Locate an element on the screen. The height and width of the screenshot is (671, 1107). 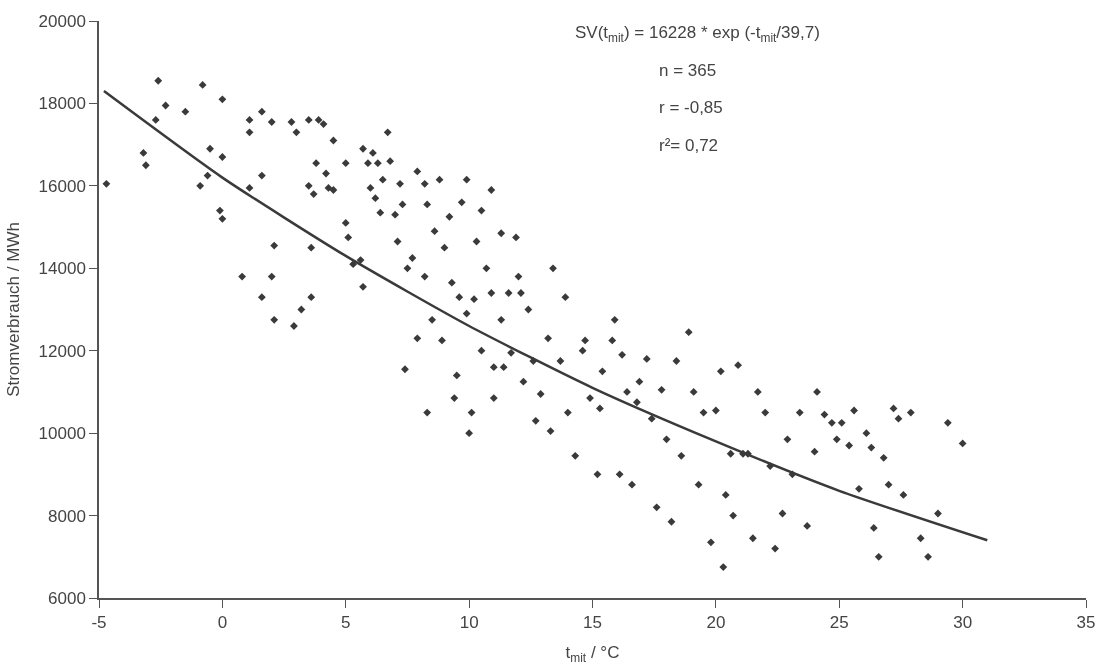
x-tick-label: -5 is located at coordinates (99, 623).